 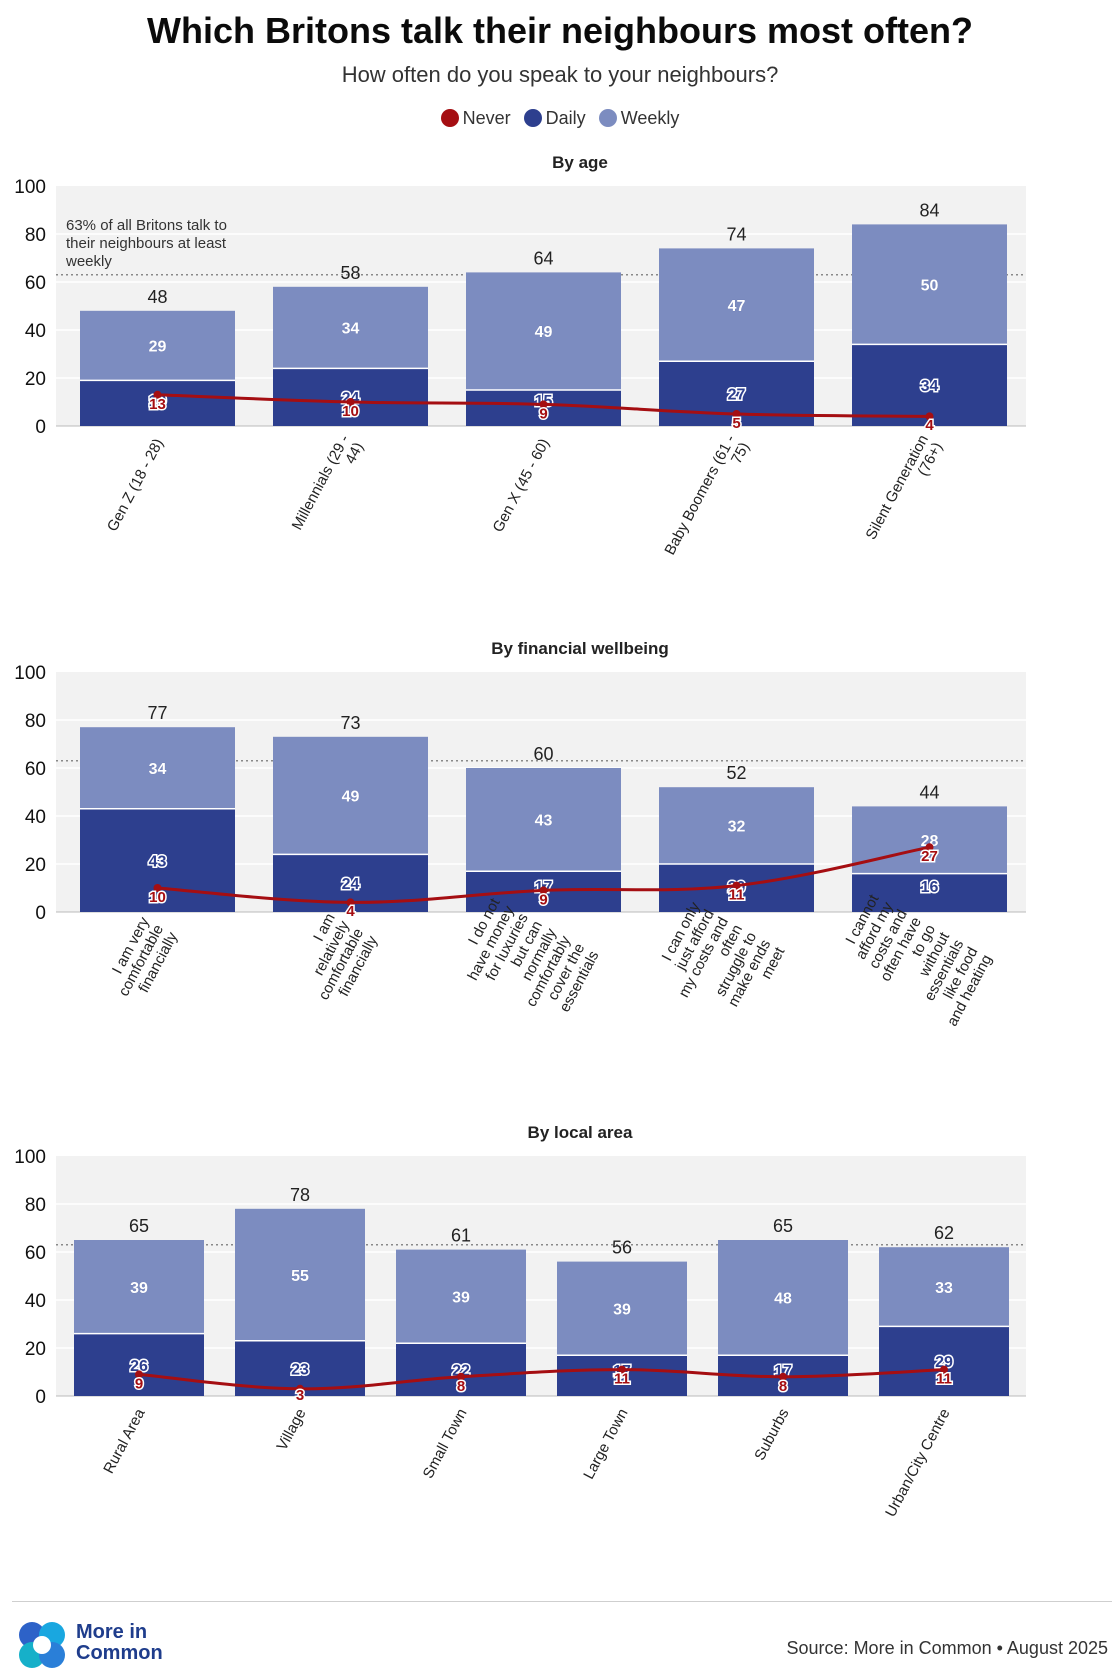 I want to click on chart2-total-label-3: 60, so click(x=543, y=754).